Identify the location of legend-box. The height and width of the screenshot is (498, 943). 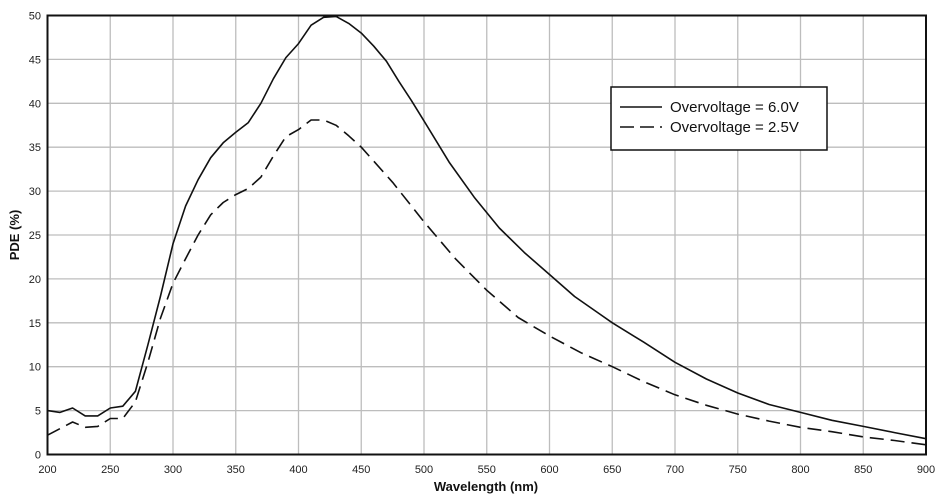
(719, 118).